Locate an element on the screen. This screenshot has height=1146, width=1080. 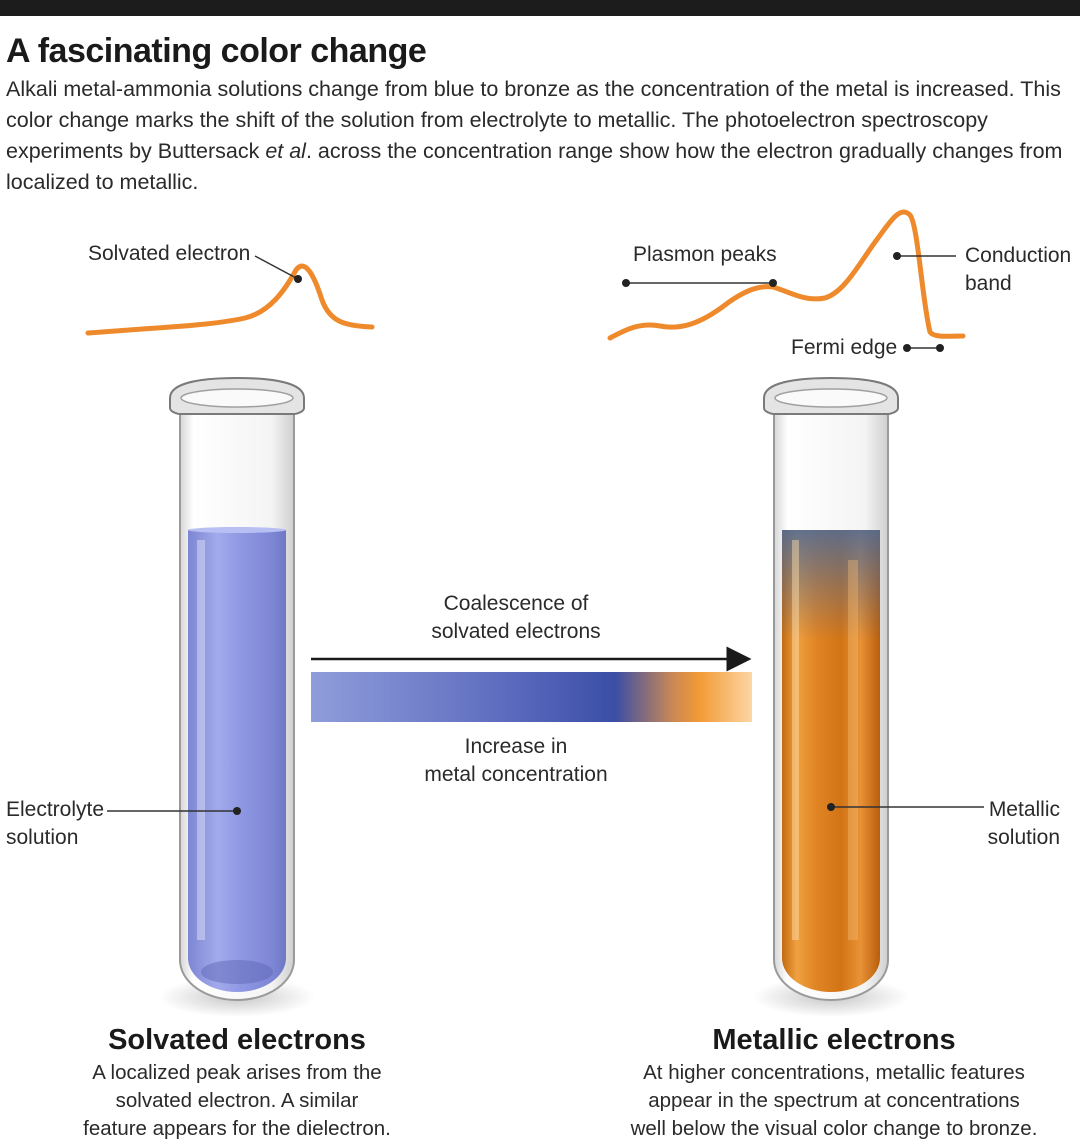
increase-label-line2: metal concentration is located at coordinates (516, 774).